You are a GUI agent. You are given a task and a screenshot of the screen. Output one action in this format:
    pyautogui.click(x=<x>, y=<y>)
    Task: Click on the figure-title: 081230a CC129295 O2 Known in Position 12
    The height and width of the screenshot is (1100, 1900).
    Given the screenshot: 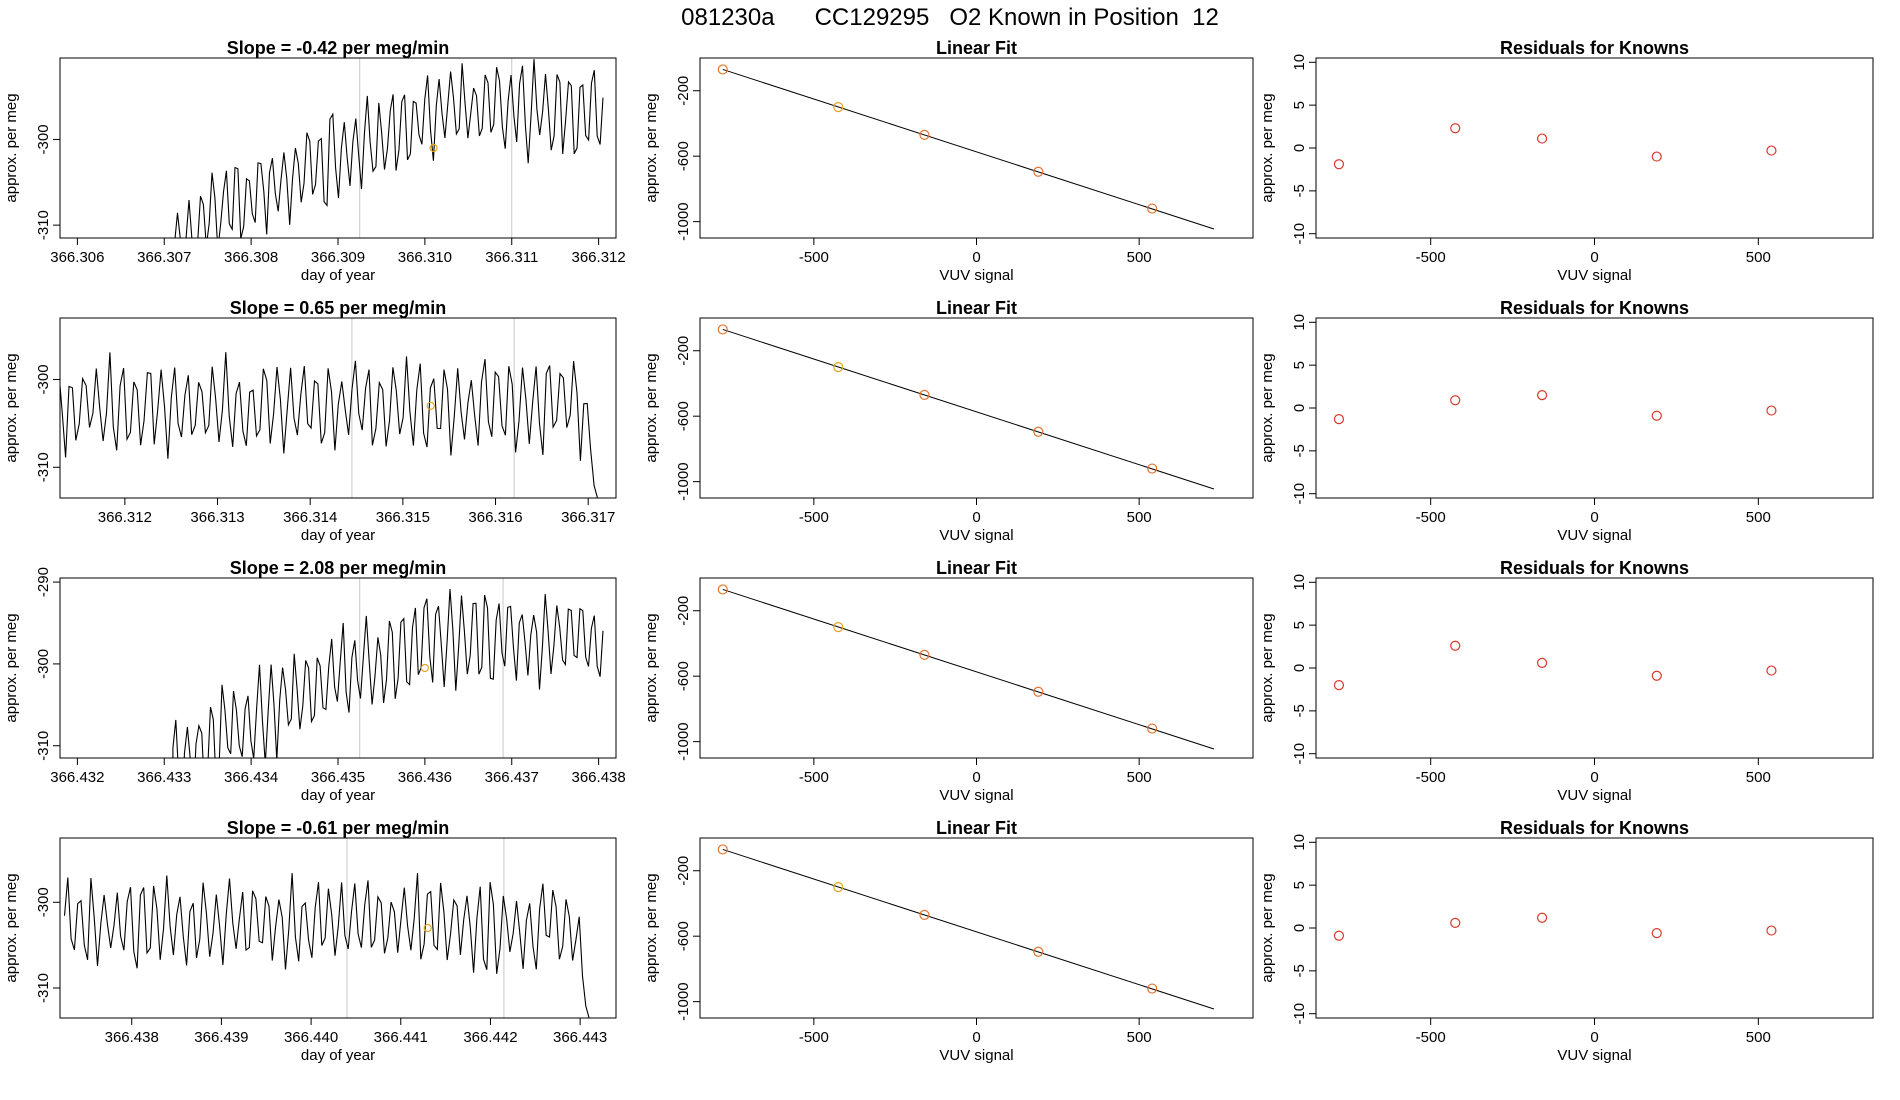 What is the action you would take?
    pyautogui.click(x=950, y=17)
    